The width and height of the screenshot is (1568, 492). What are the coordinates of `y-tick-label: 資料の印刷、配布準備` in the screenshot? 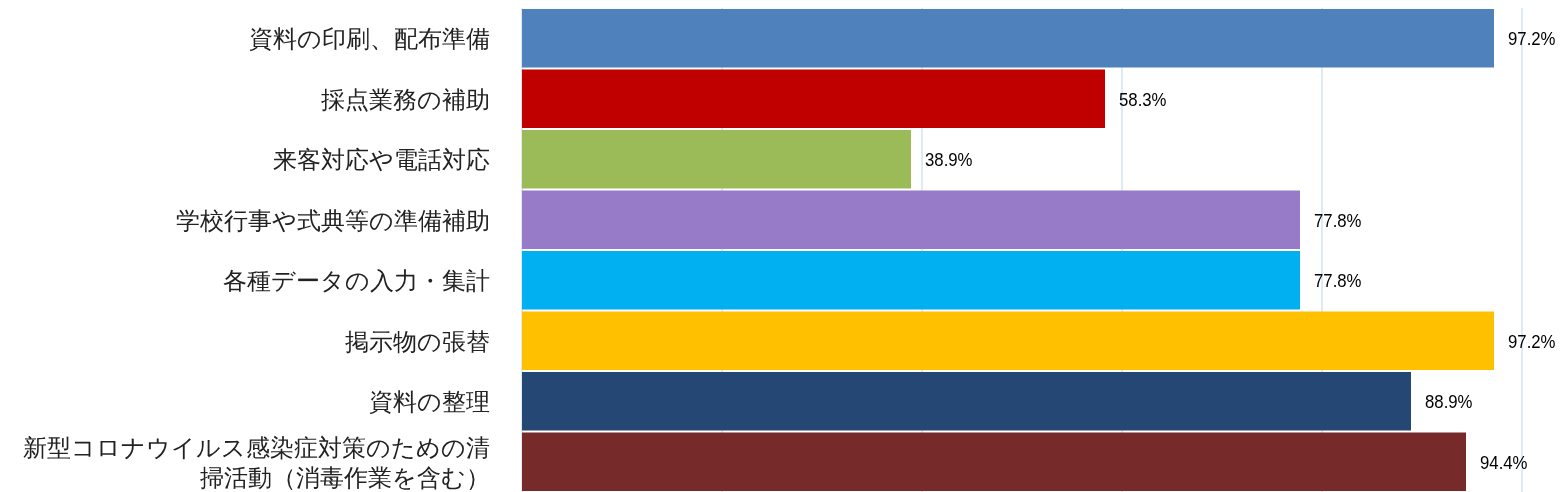 It's located at (369, 39).